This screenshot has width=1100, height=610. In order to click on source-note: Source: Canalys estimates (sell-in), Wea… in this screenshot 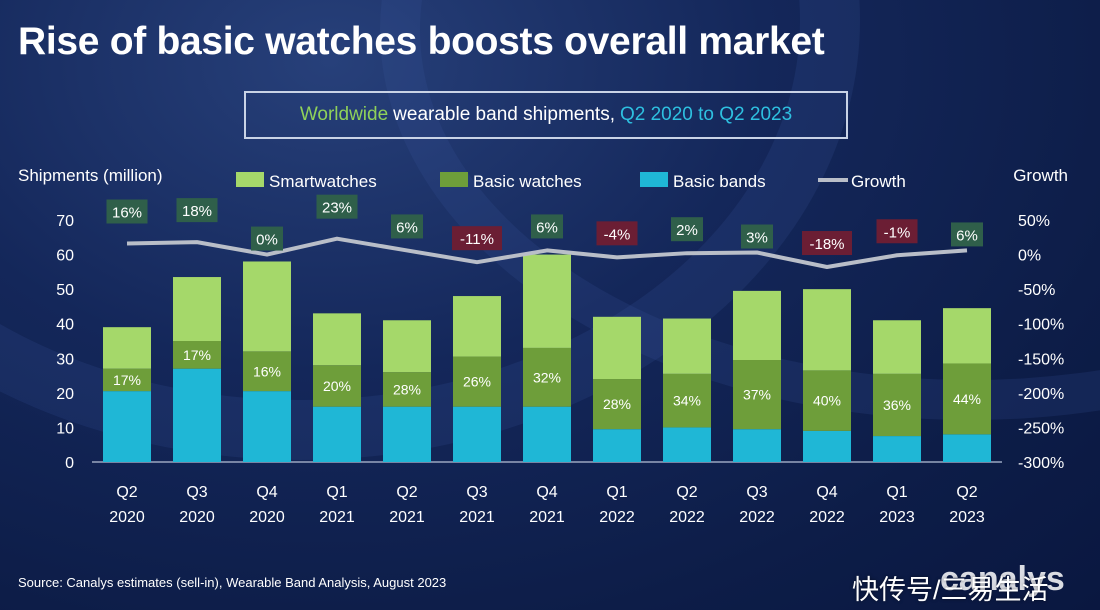, I will do `click(232, 582)`.